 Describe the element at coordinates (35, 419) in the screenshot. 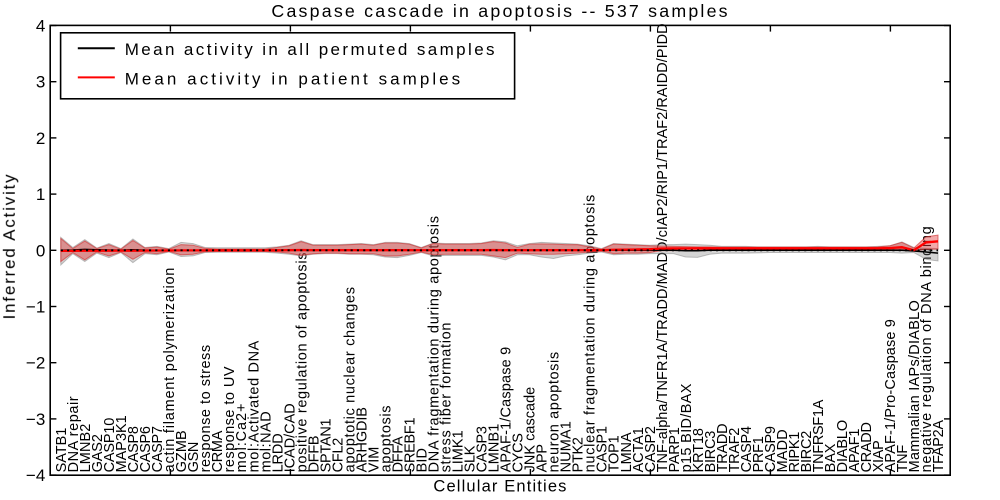

I see `svg-text: −3` at that location.